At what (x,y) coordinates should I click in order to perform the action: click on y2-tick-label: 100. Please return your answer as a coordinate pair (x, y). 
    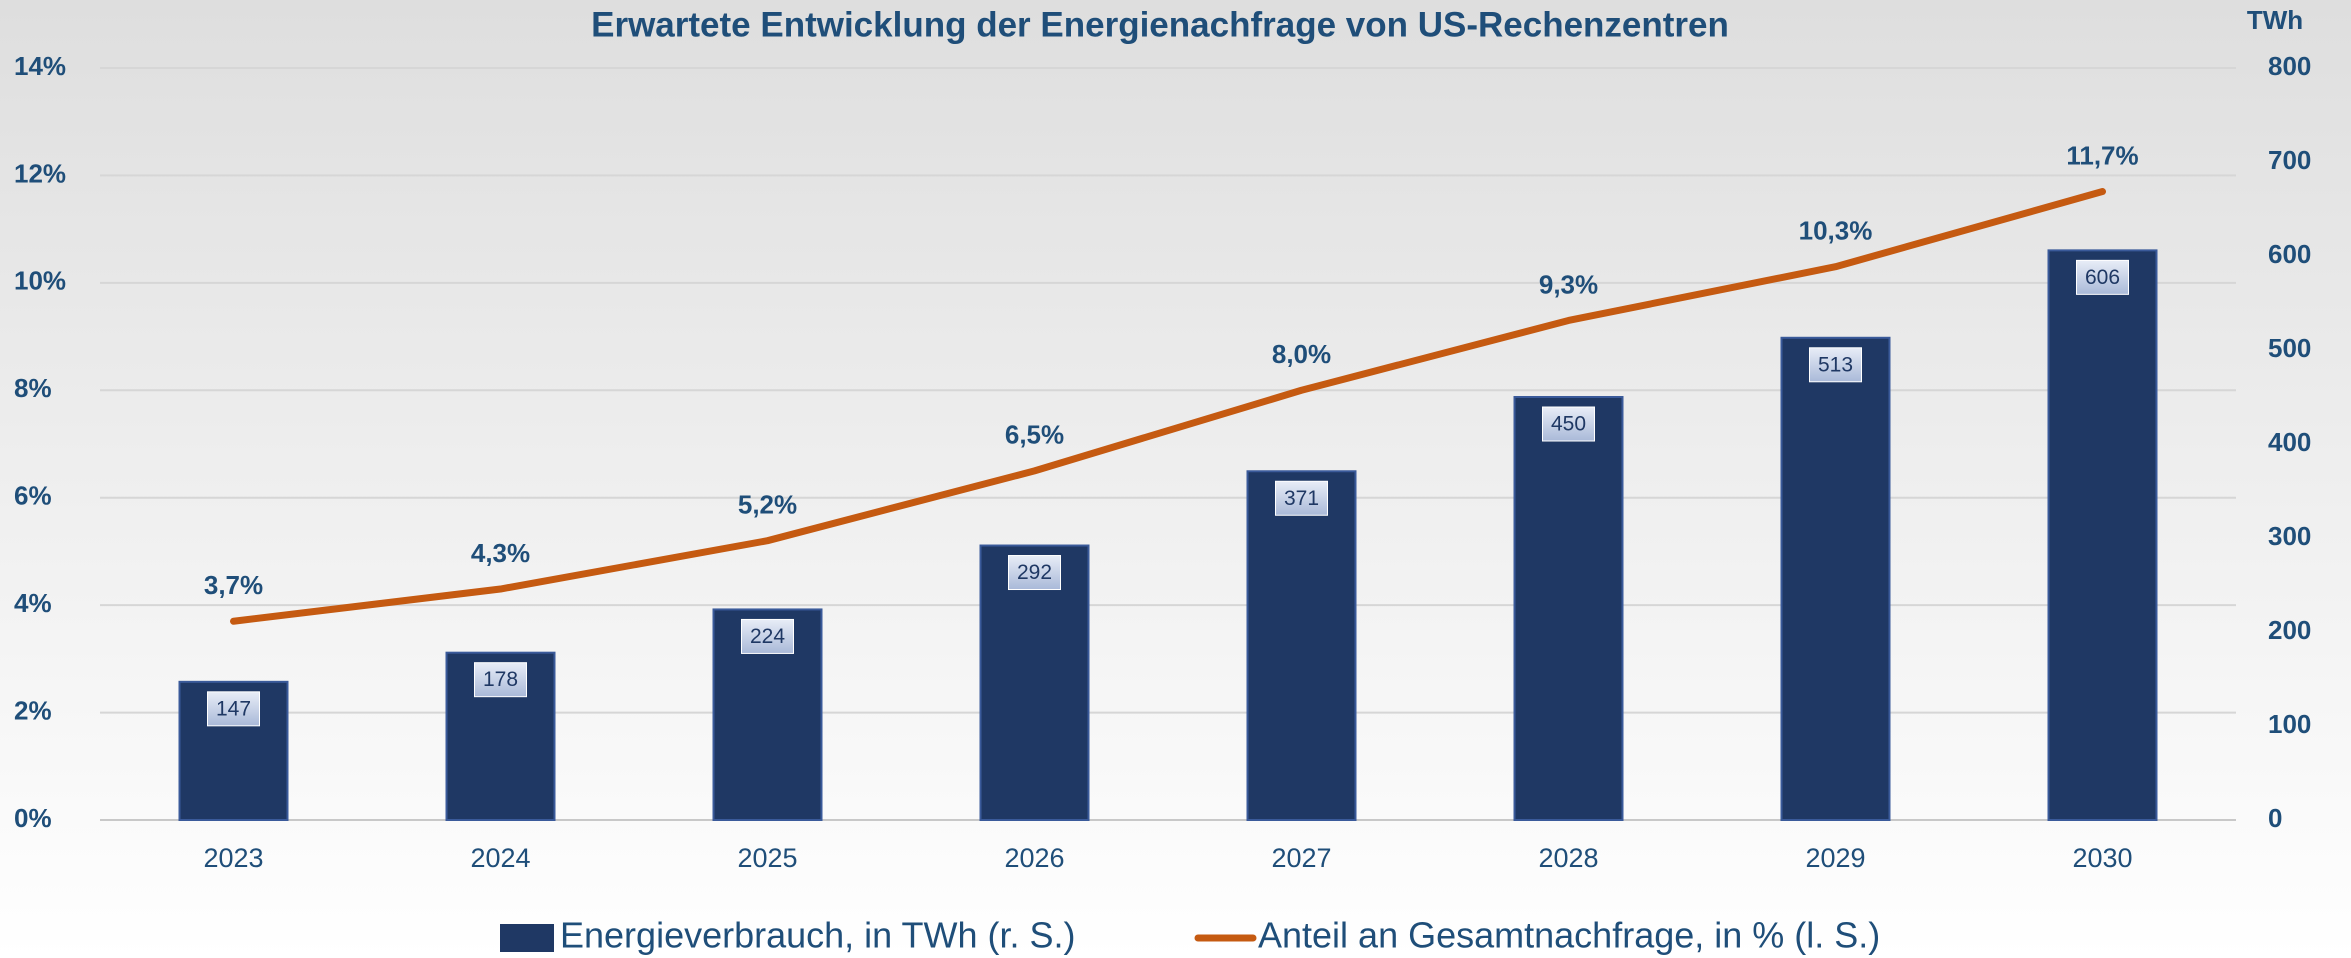
    Looking at the image, I should click on (2289, 724).